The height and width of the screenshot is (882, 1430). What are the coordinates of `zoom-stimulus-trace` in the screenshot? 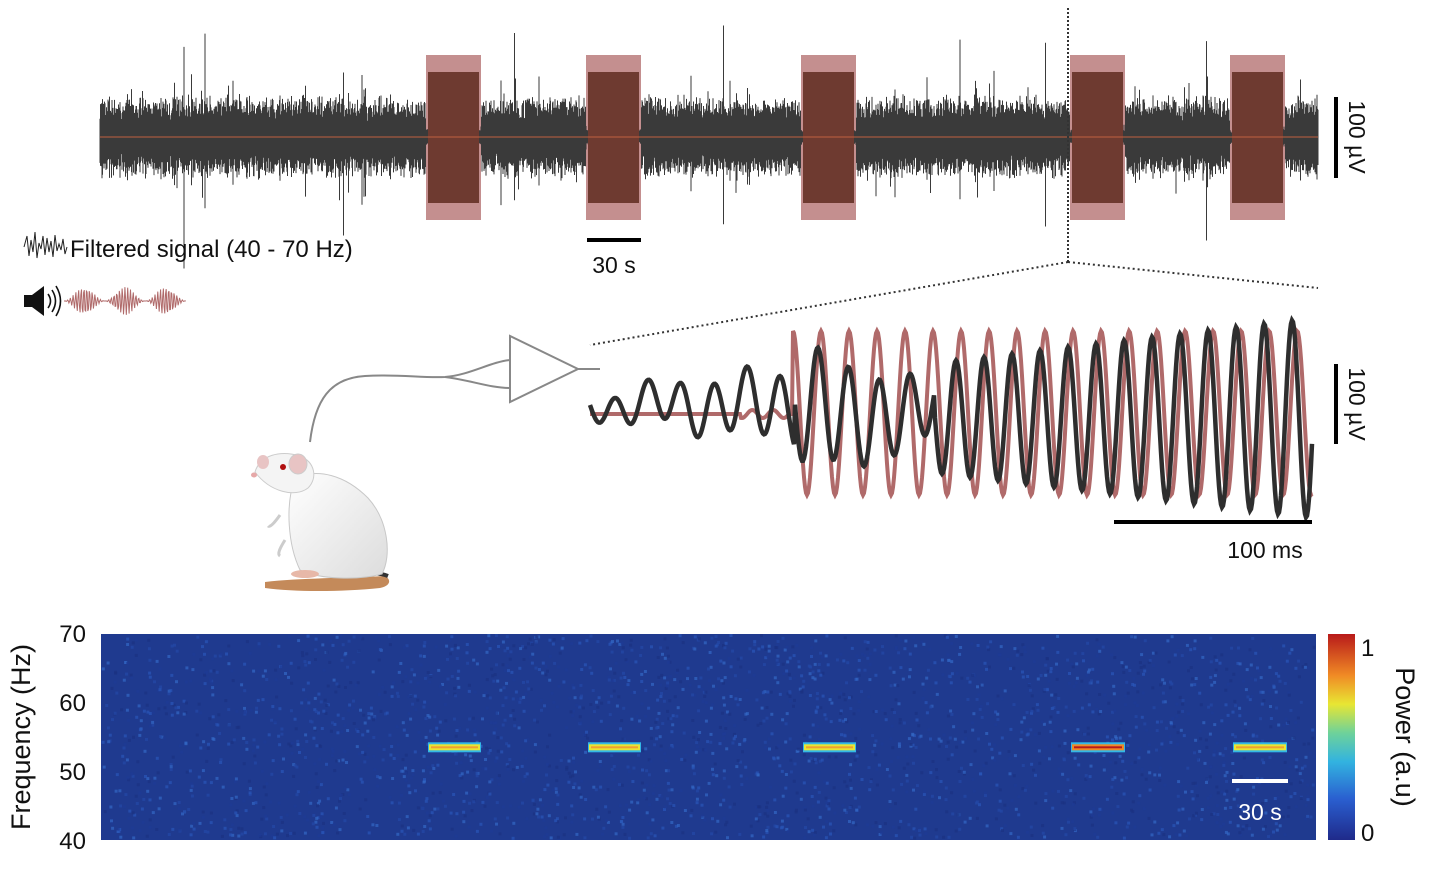 It's located at (952, 413).